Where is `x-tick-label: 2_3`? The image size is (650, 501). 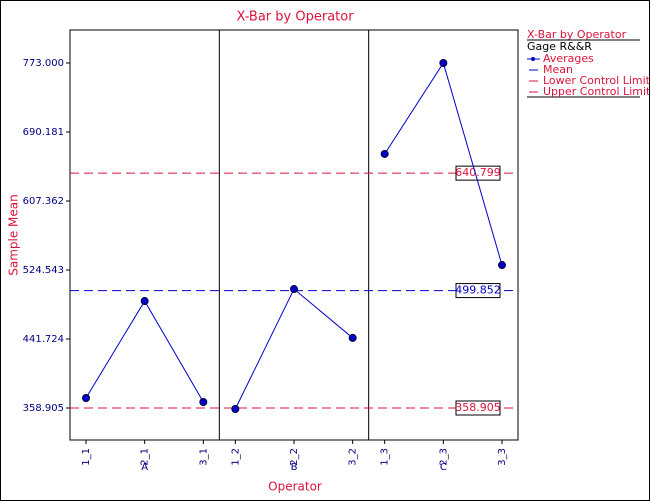
x-tick-label: 2_3 is located at coordinates (443, 457).